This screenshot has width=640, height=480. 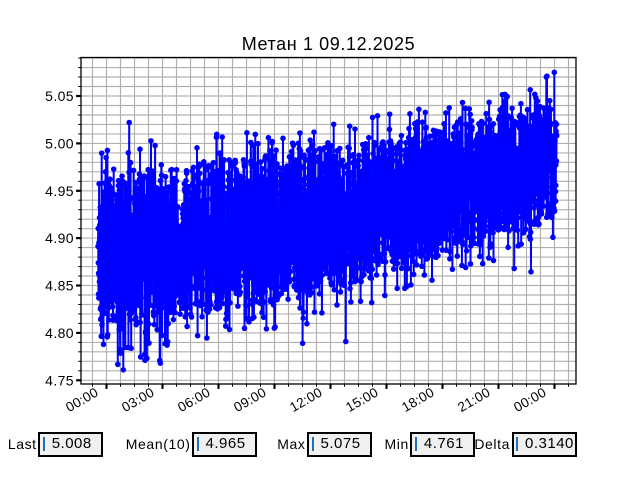 What do you see at coordinates (306, 400) in the screenshot?
I see `svg-text: 12:00` at bounding box center [306, 400].